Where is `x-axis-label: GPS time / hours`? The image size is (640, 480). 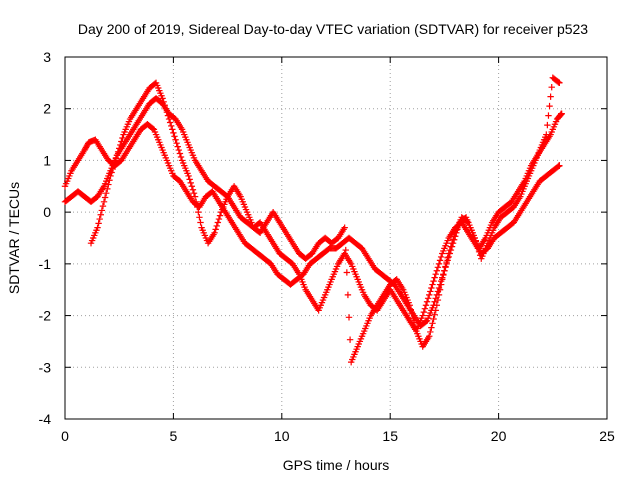
x-axis-label: GPS time / hours is located at coordinates (336, 465).